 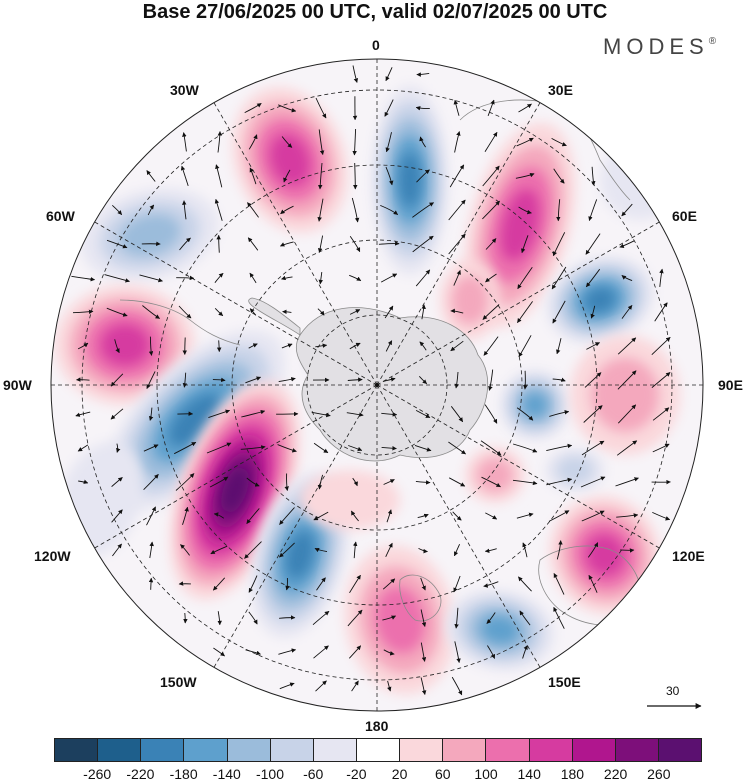 What do you see at coordinates (656, 46) in the screenshot?
I see `brand-name: MODES` at bounding box center [656, 46].